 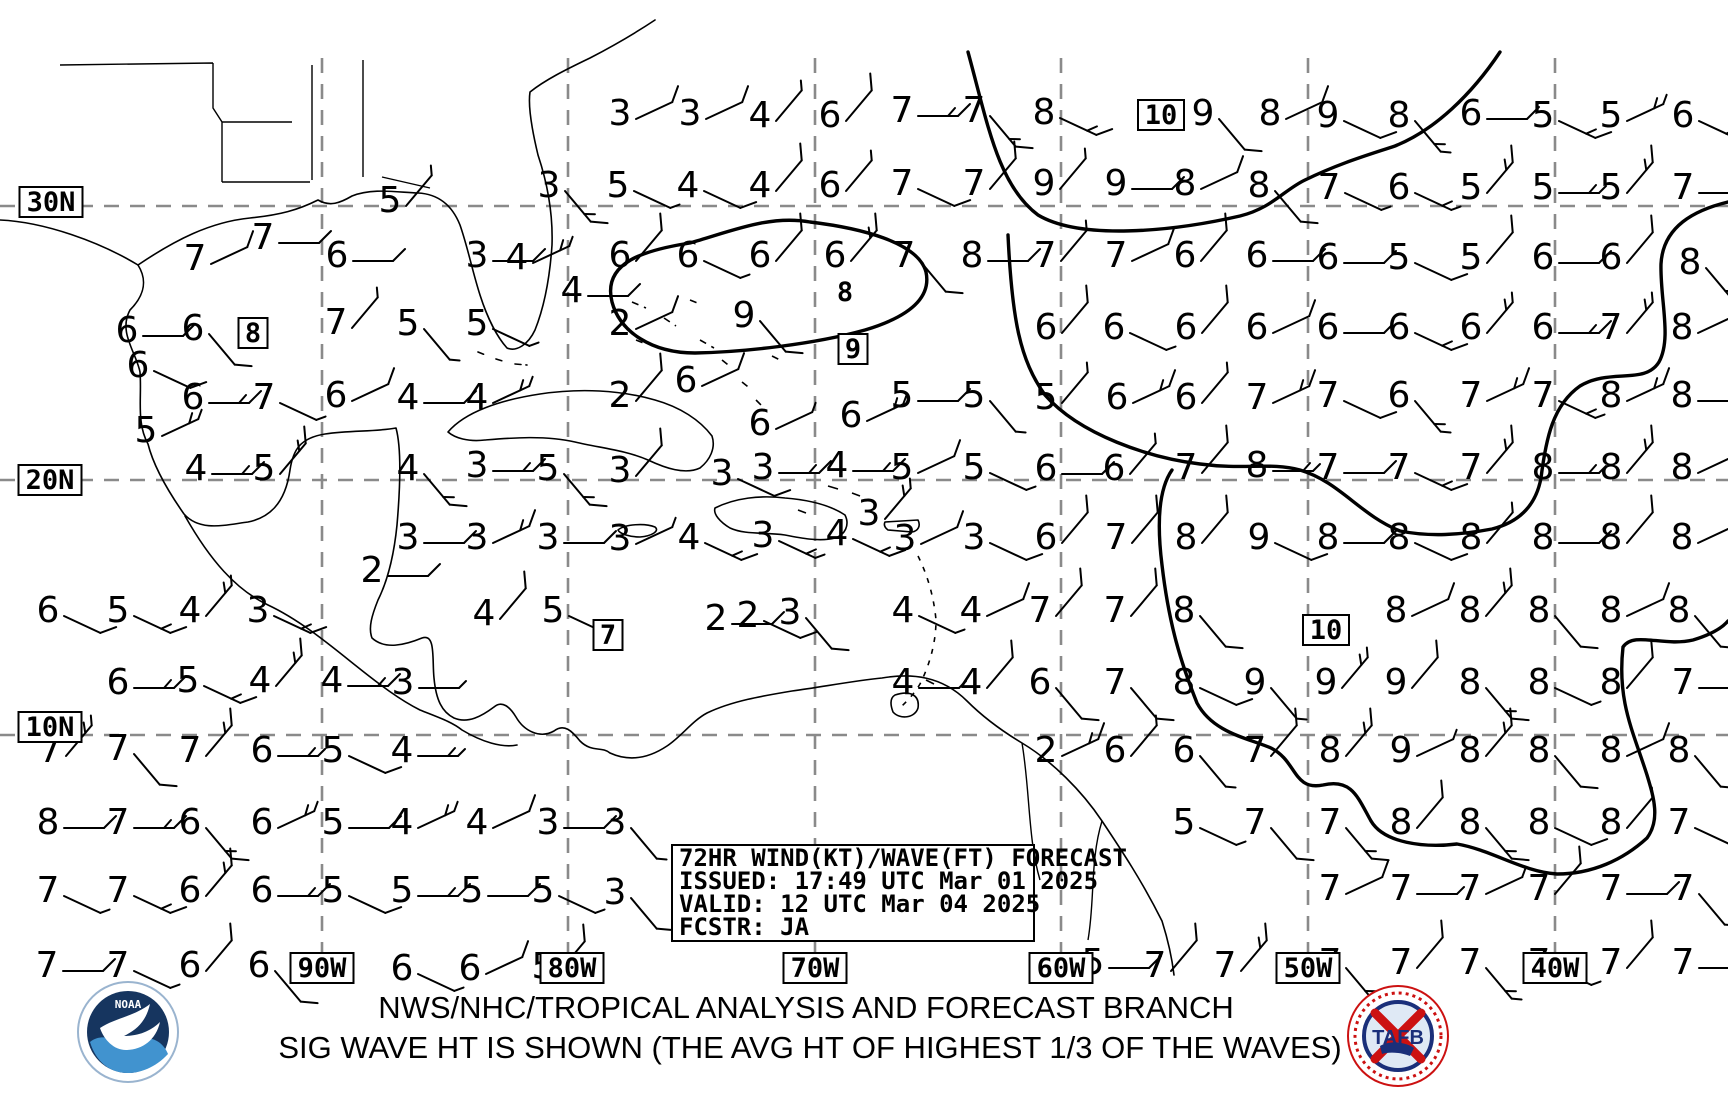 I want to click on noaa-logo-text: NOAA, so click(x=128, y=1004).